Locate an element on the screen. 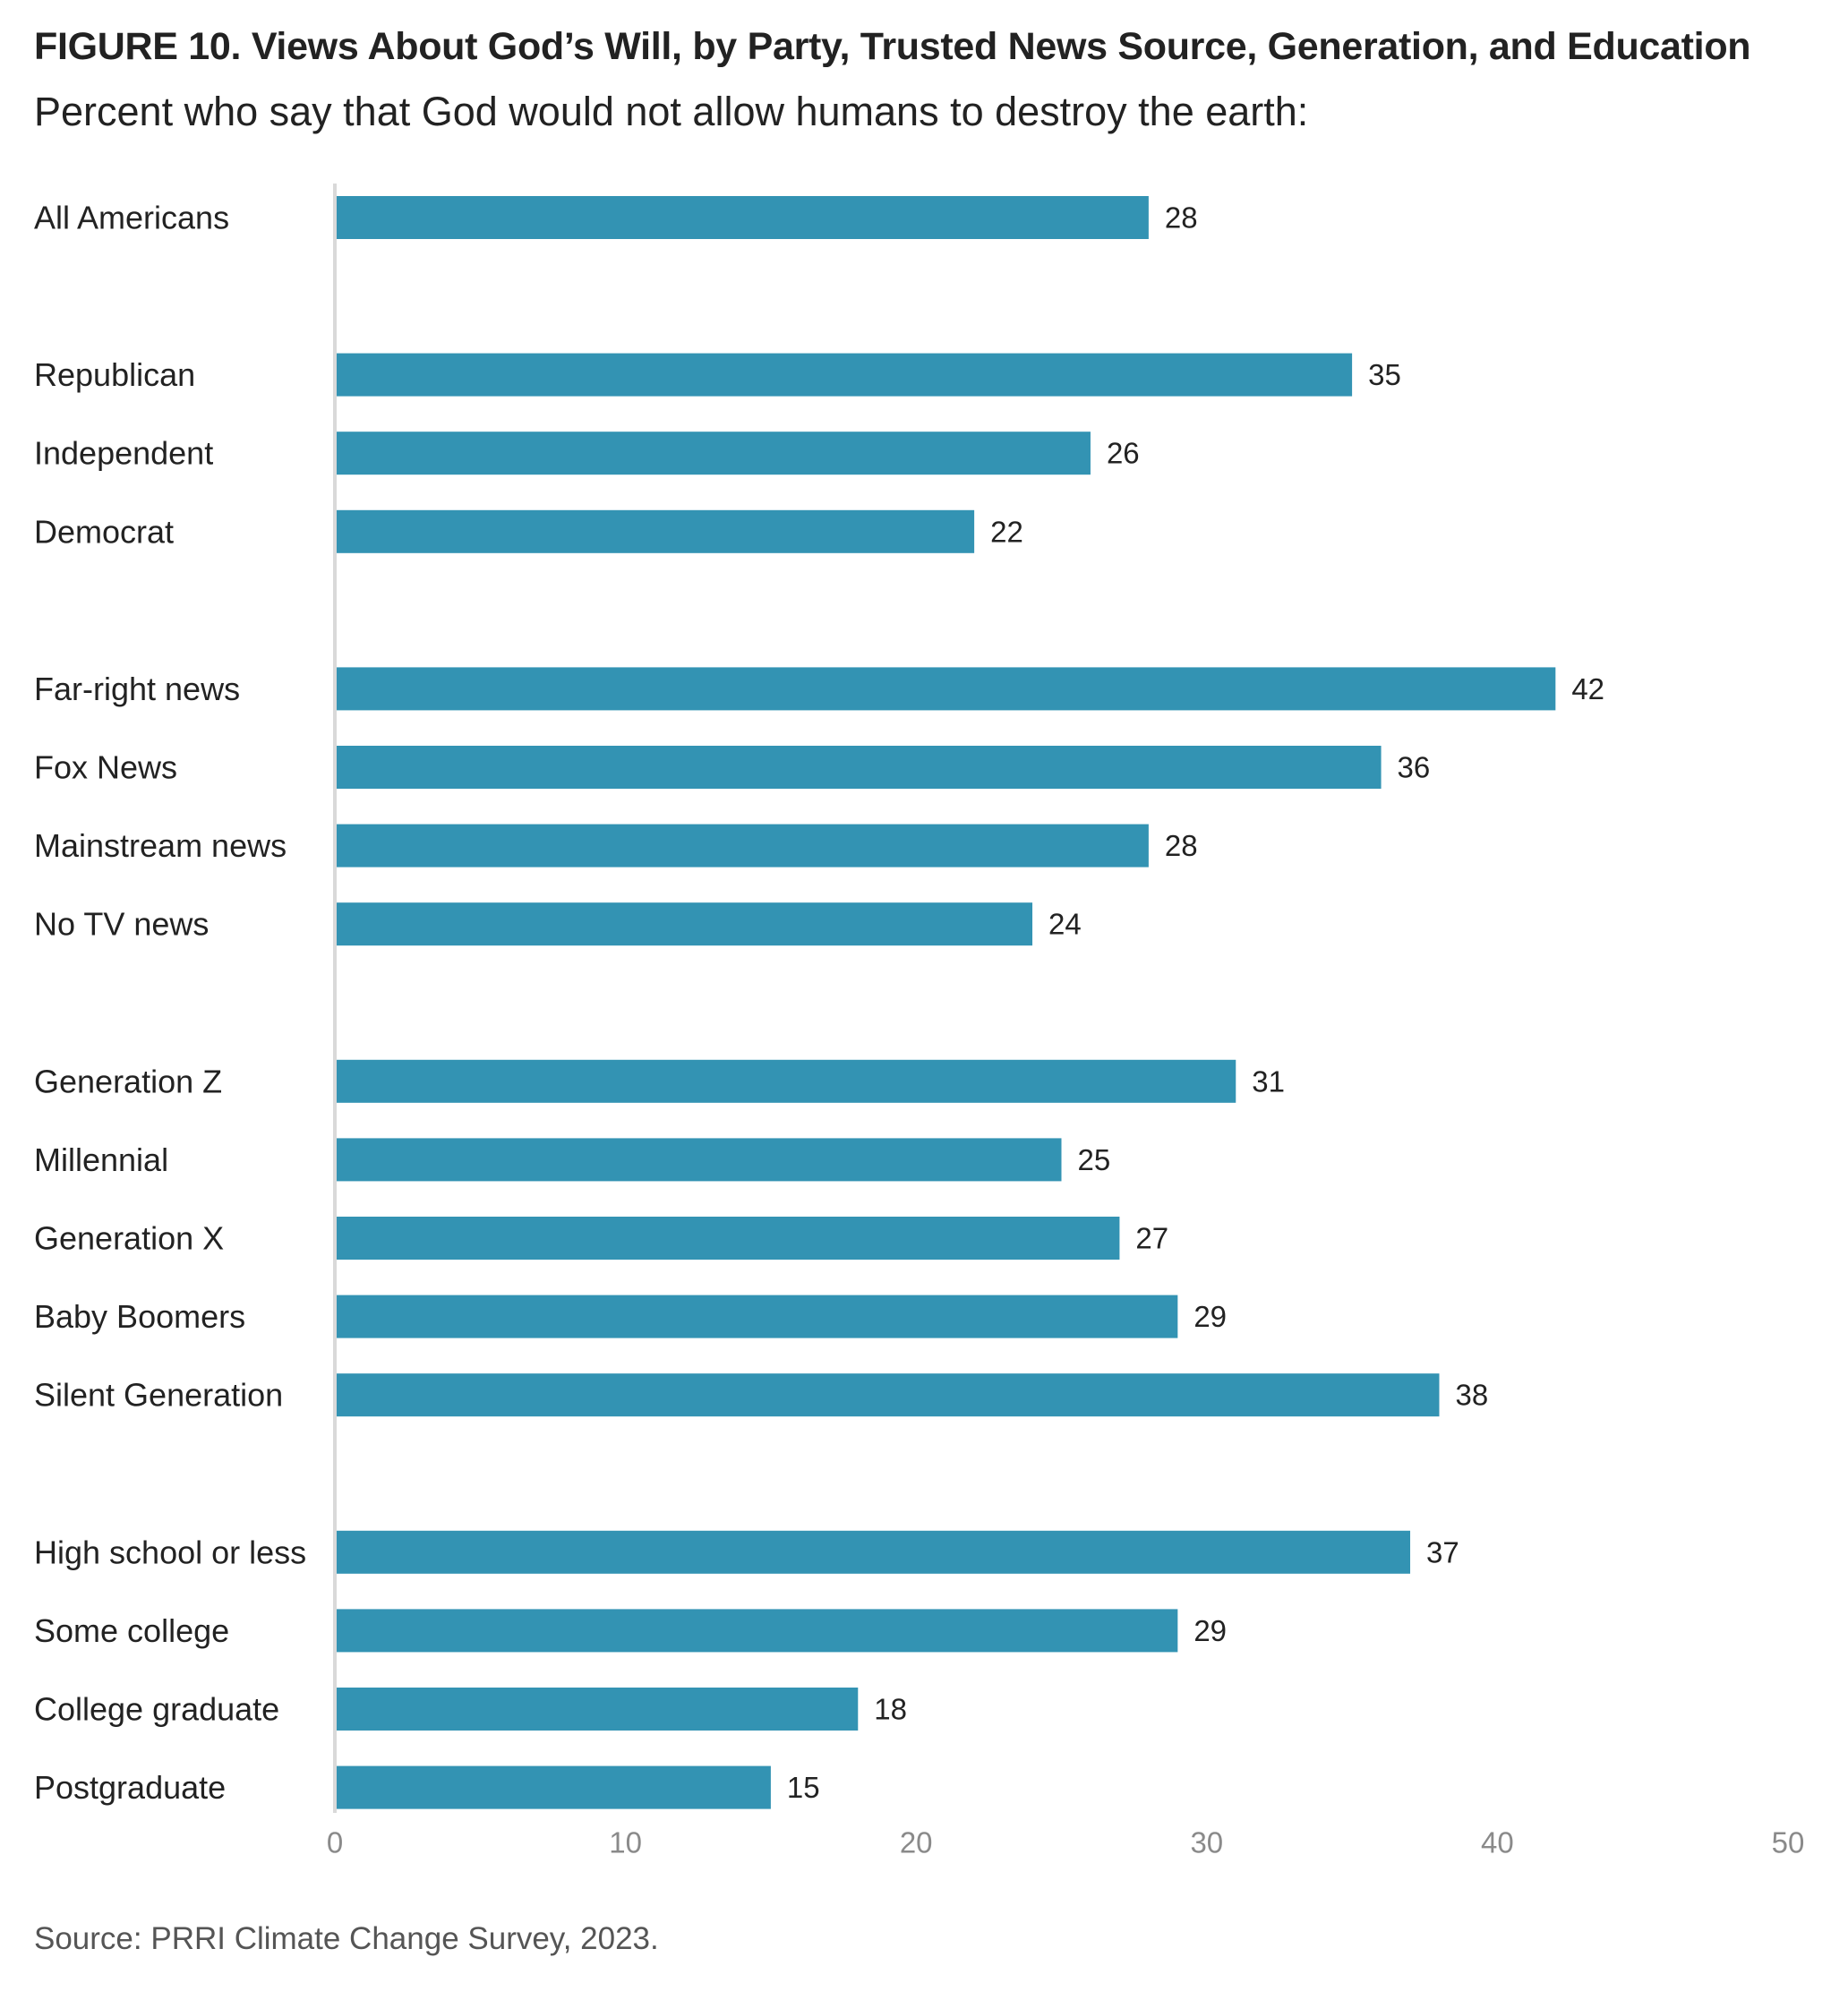  category-label-college-graduate: College graduate is located at coordinates (156, 1709).